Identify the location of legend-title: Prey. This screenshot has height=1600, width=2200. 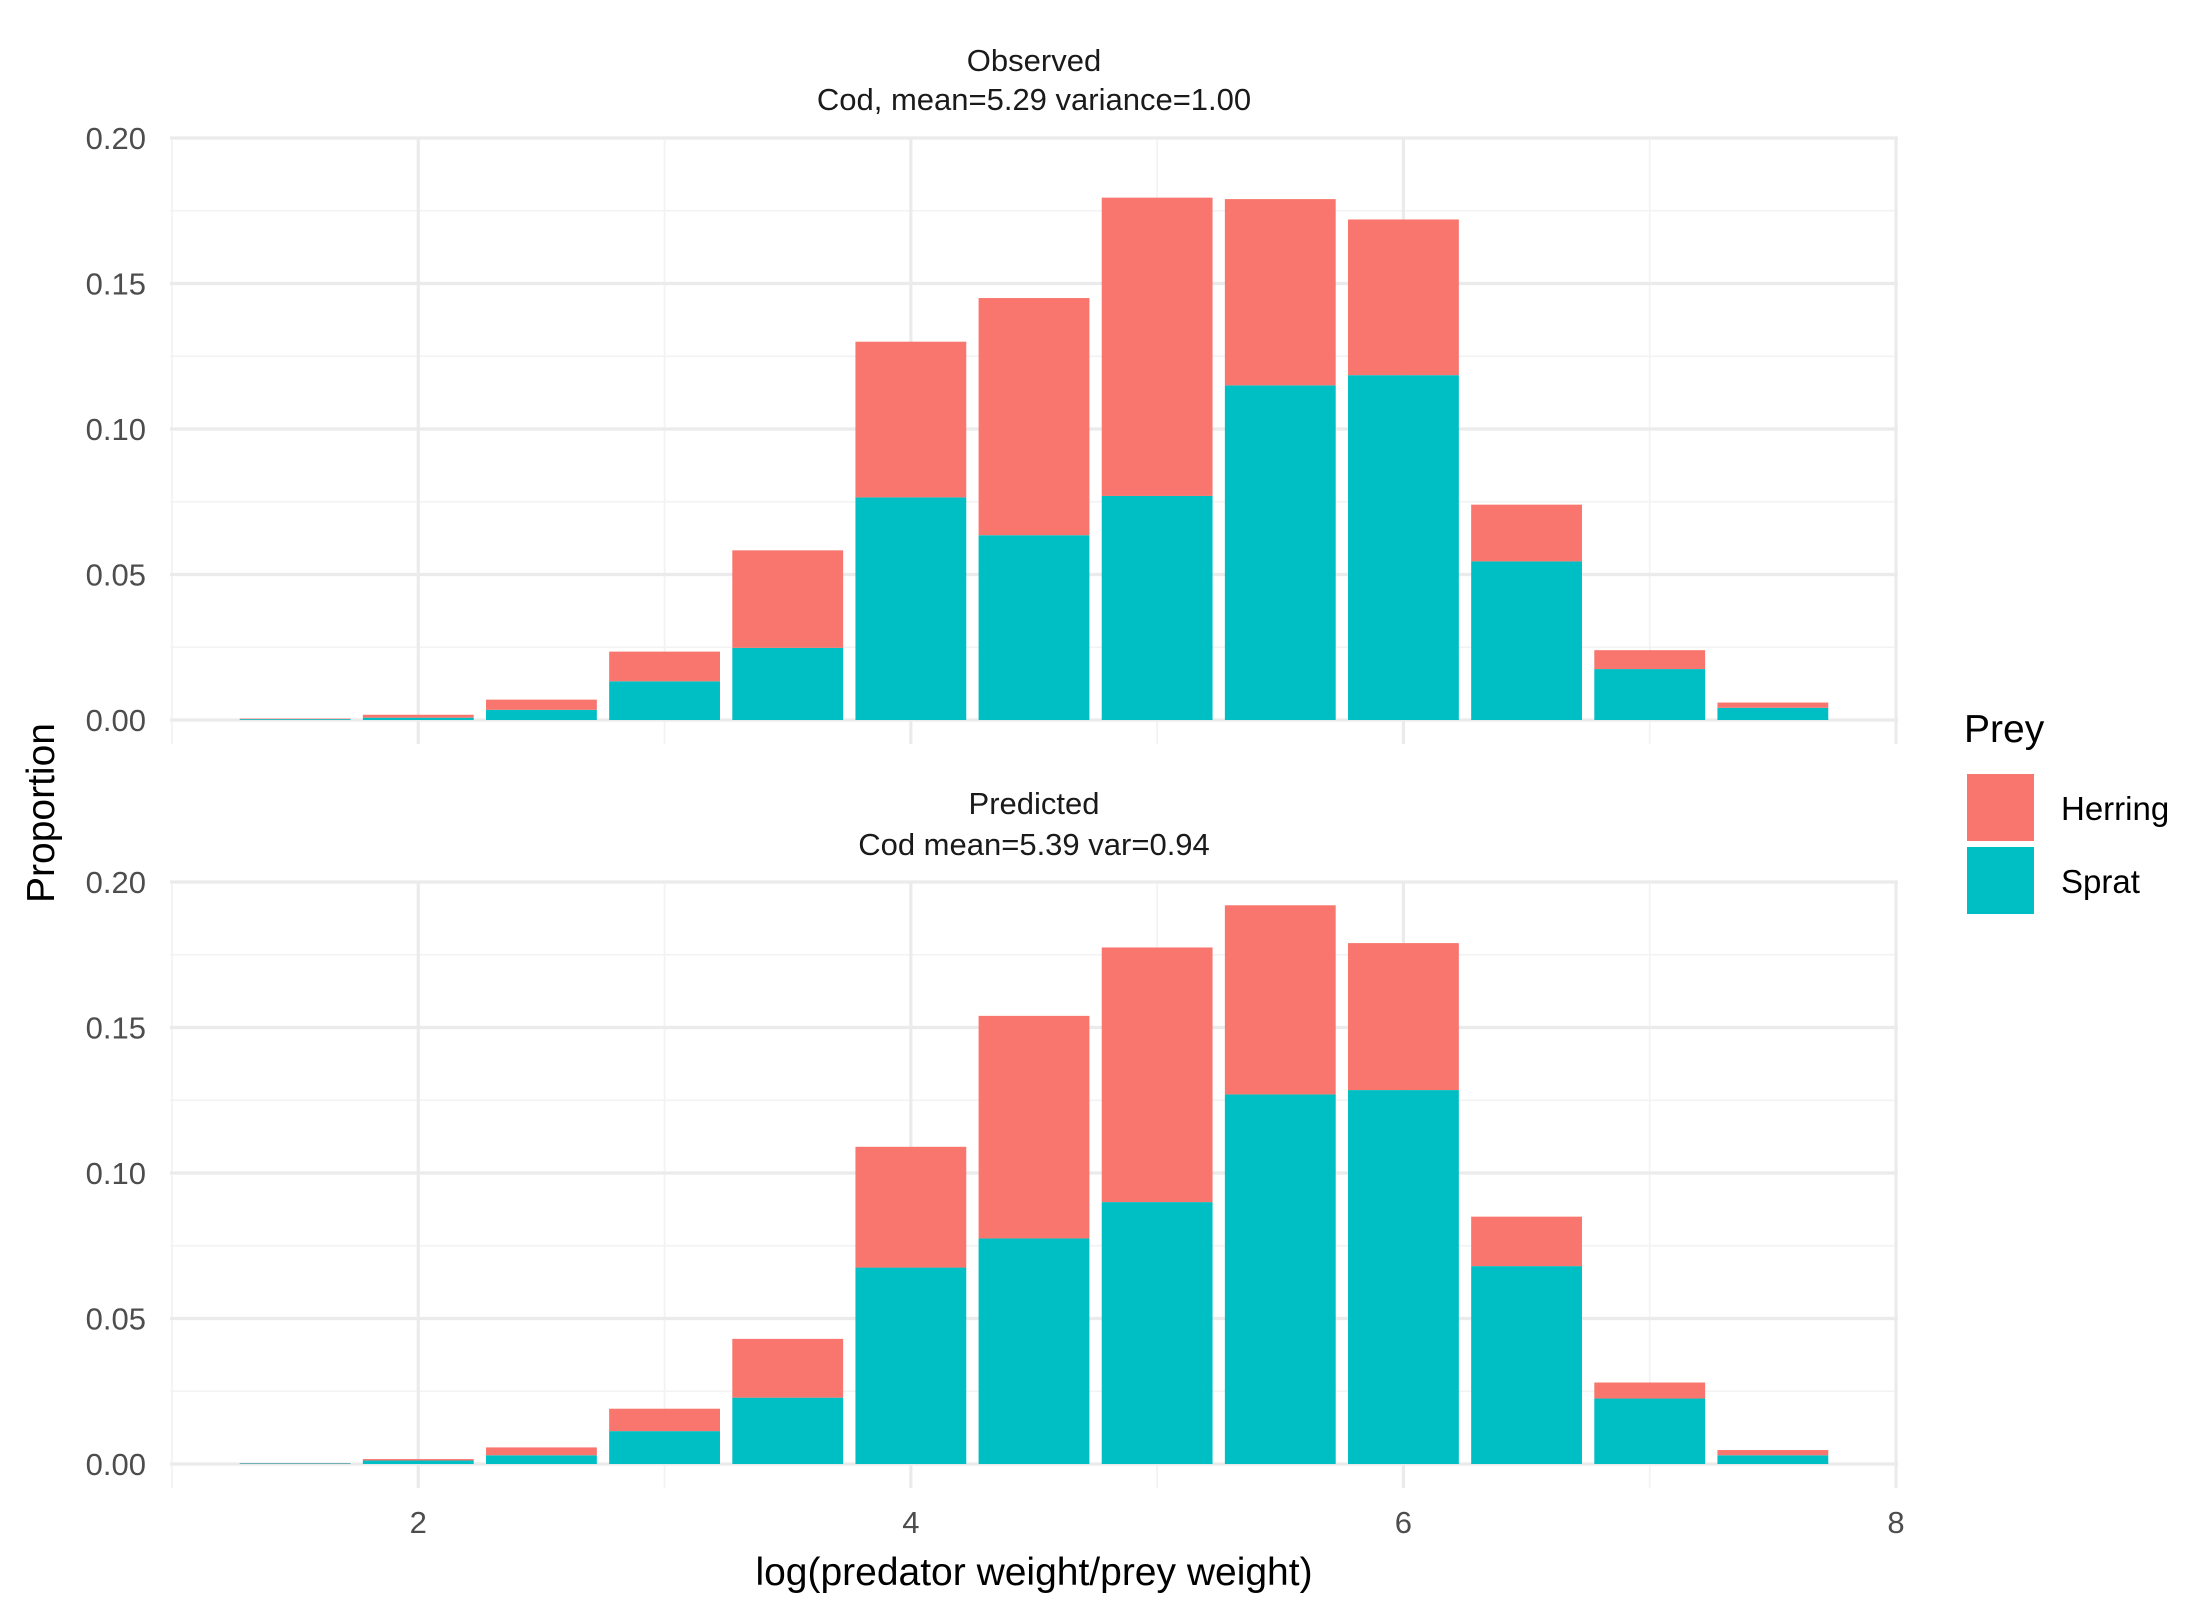
(2004, 729).